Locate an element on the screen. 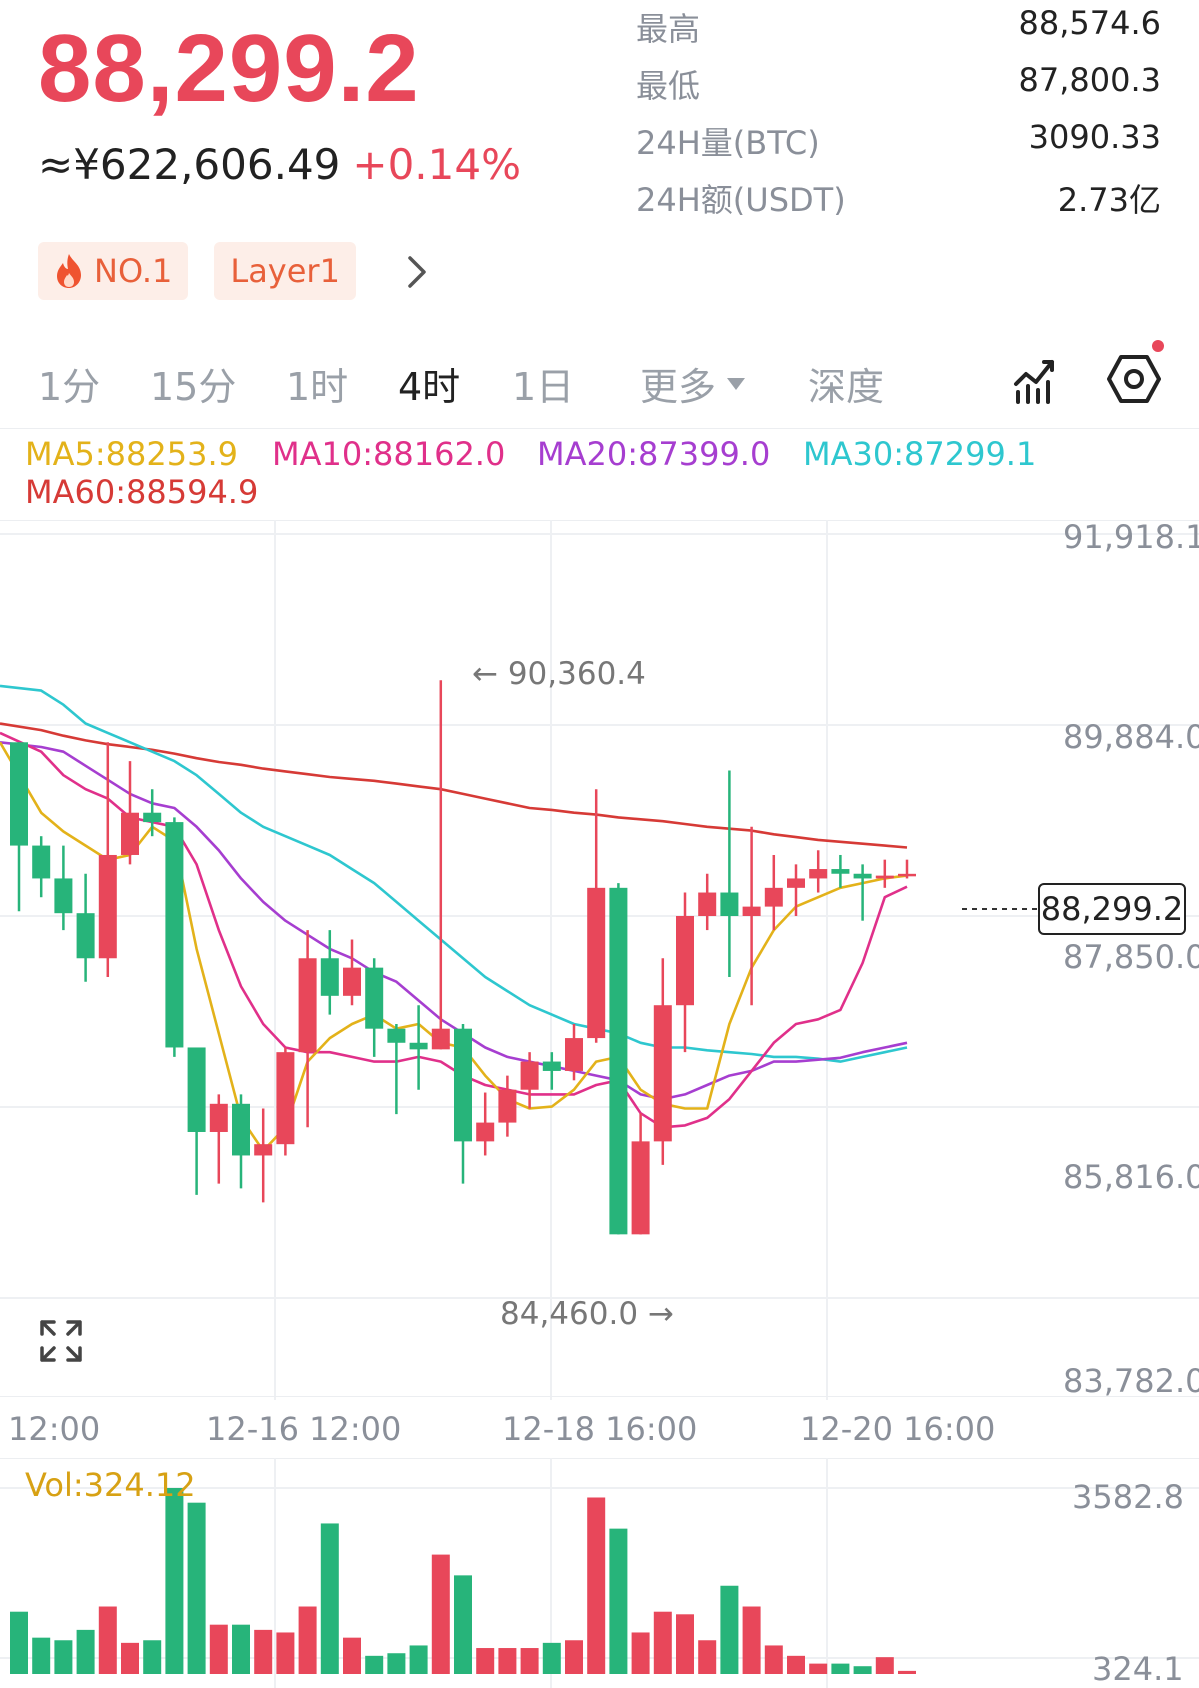  fullscreen-icon is located at coordinates (61, 1341).